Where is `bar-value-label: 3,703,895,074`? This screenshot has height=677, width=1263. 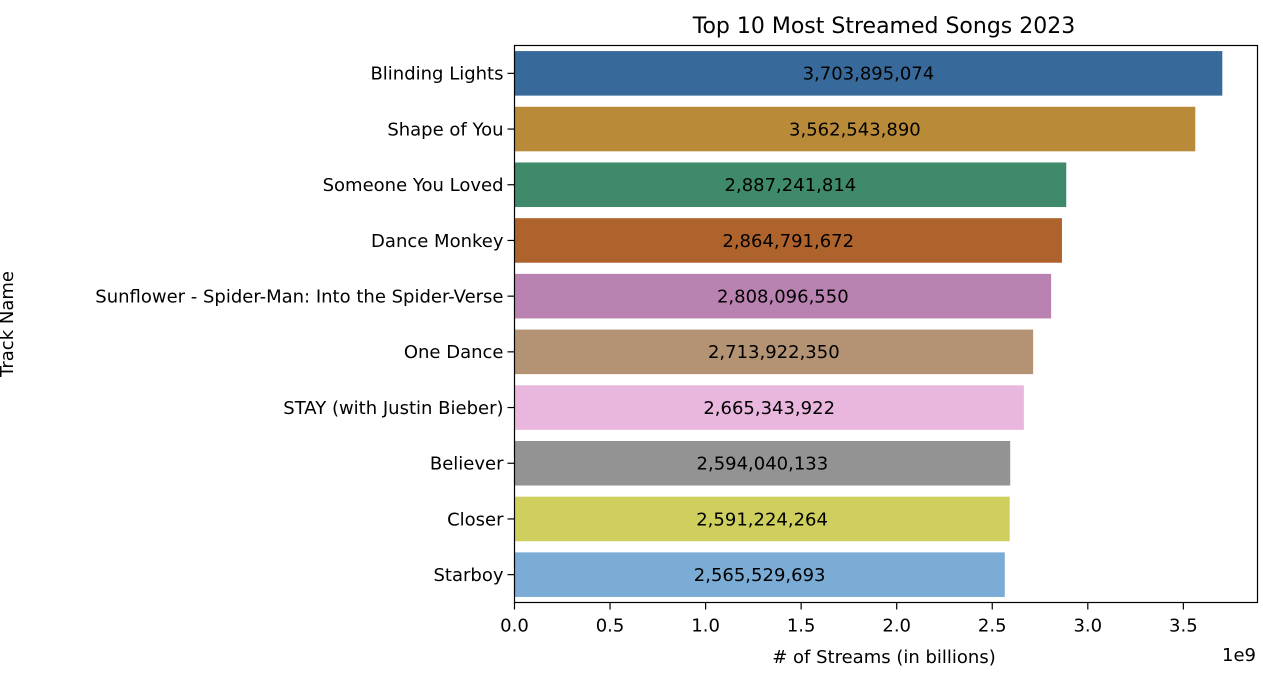
bar-value-label: 3,703,895,074 is located at coordinates (869, 74).